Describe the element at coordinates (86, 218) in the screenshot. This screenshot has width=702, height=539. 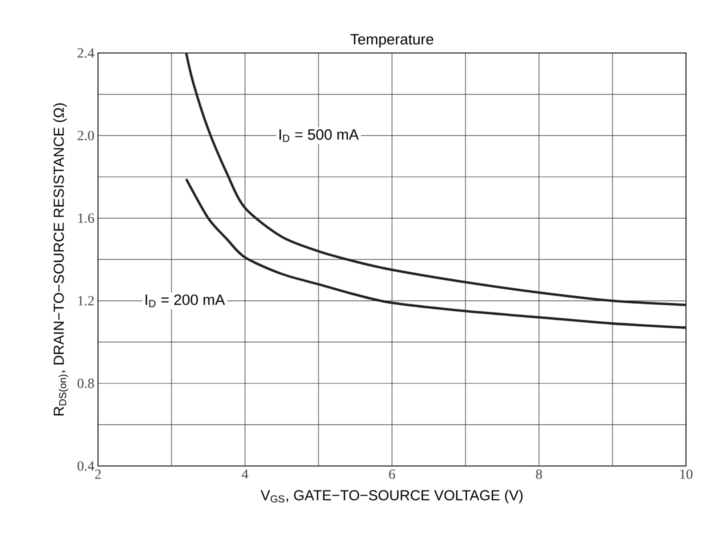
I see `y-tick-label: 1.6` at that location.